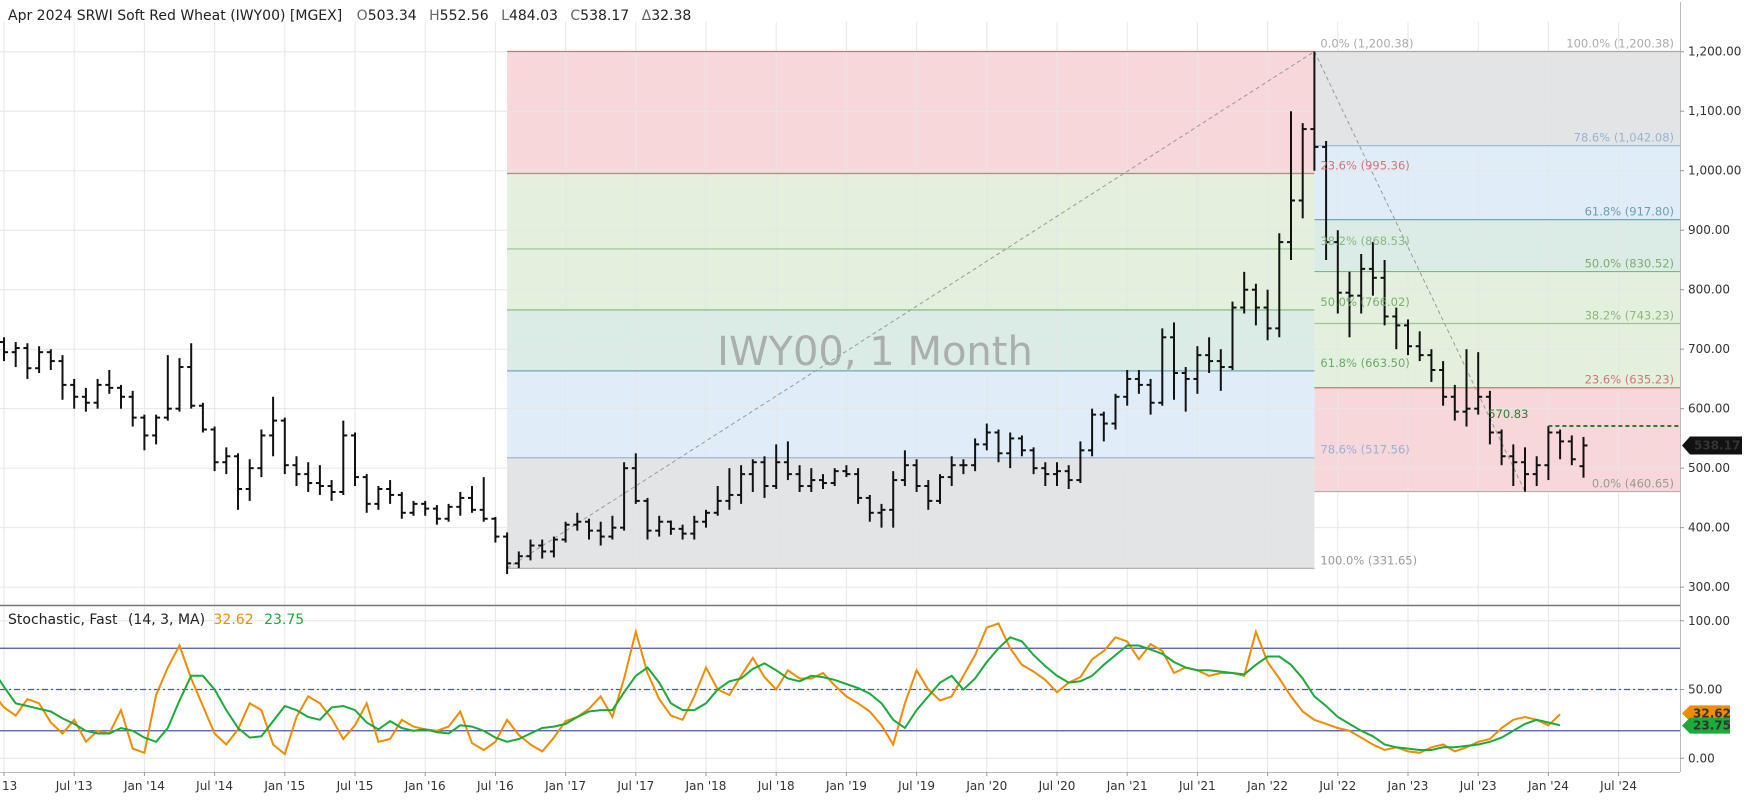  Describe the element at coordinates (1705, 690) in the screenshot. I see `stoch-tick-label: 50.00` at that location.